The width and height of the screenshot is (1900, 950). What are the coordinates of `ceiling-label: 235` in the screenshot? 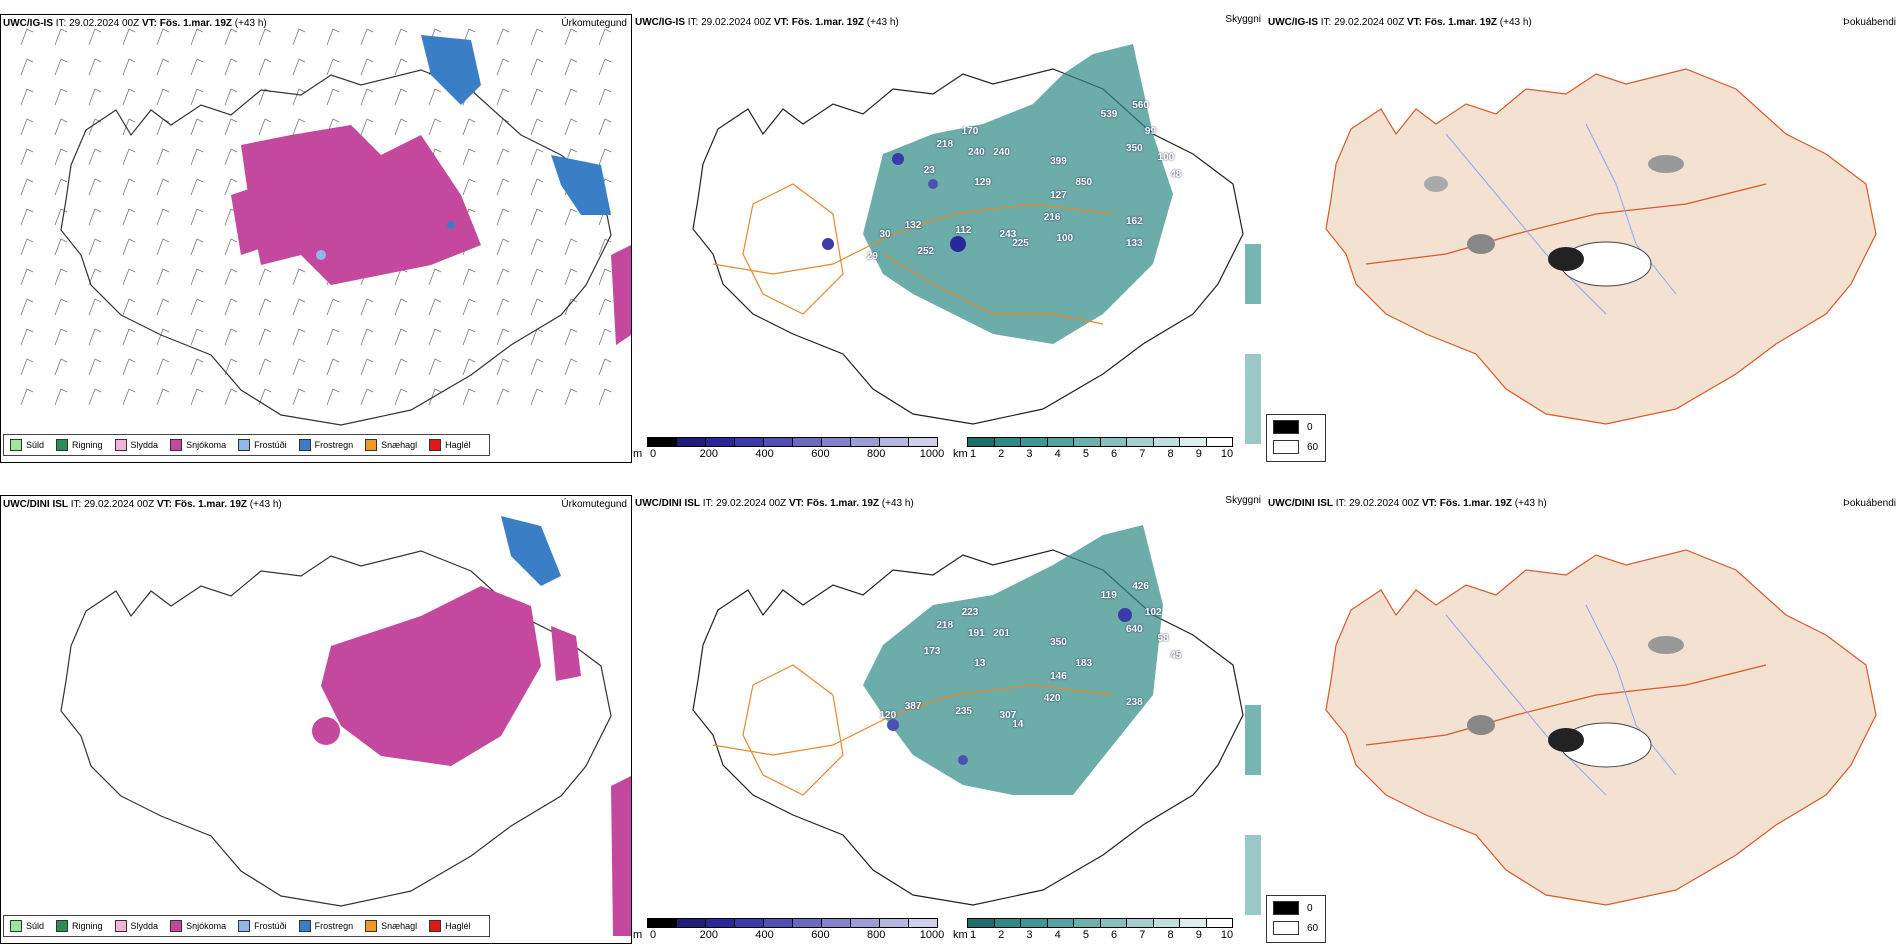 It's located at (963, 711).